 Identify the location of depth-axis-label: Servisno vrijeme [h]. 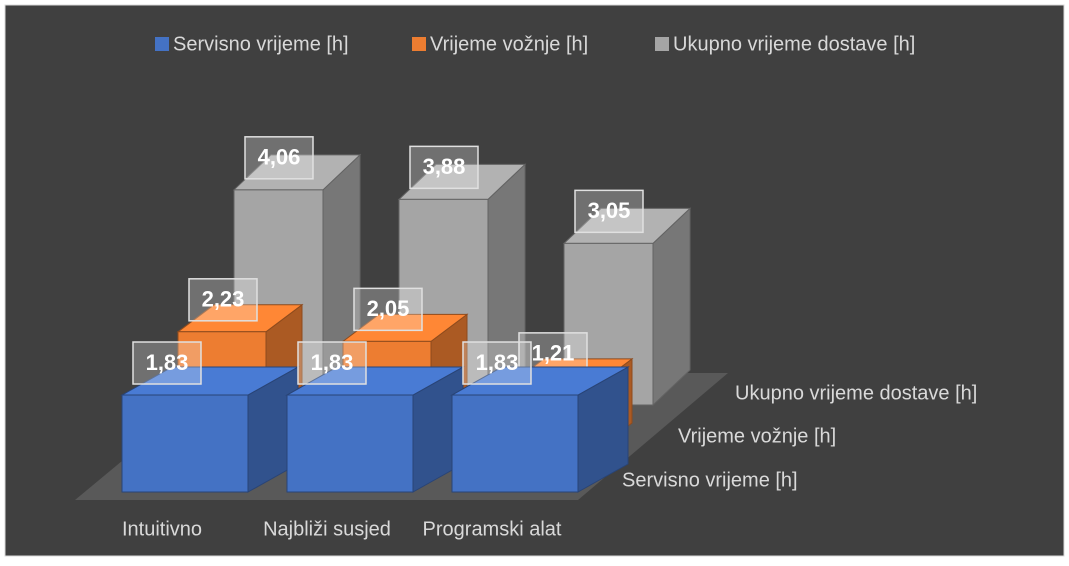
(710, 480).